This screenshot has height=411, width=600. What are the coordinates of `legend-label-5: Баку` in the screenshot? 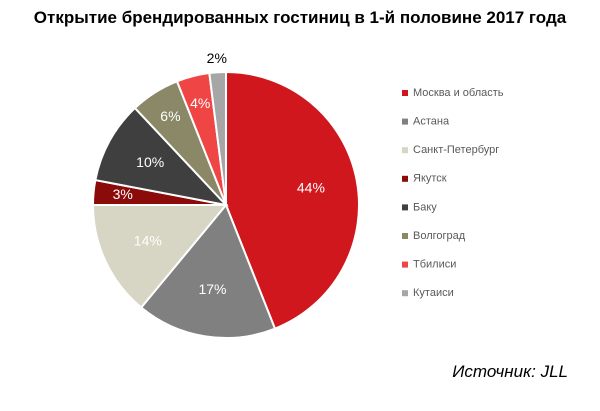 It's located at (425, 207).